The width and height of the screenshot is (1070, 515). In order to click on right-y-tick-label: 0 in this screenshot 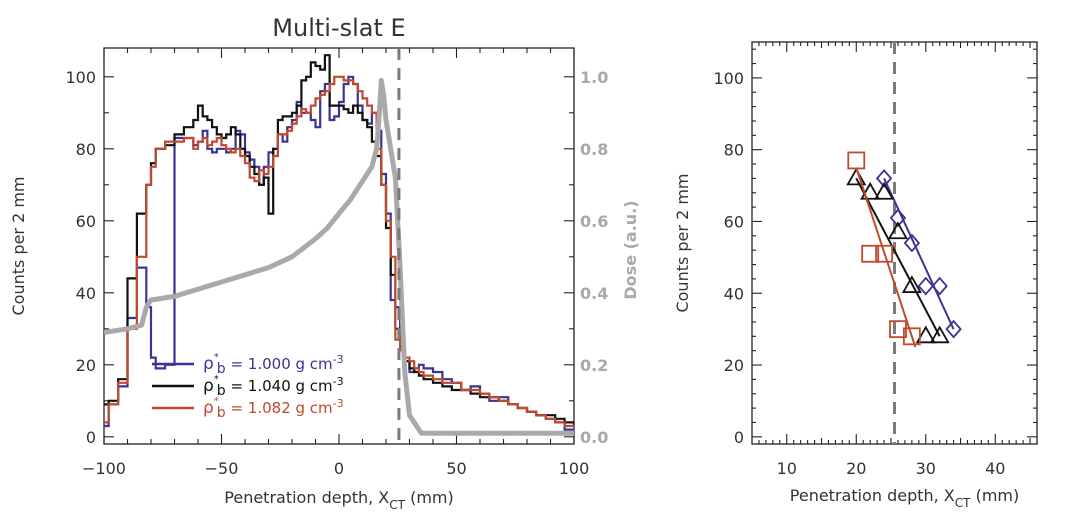, I will do `click(739, 437)`.